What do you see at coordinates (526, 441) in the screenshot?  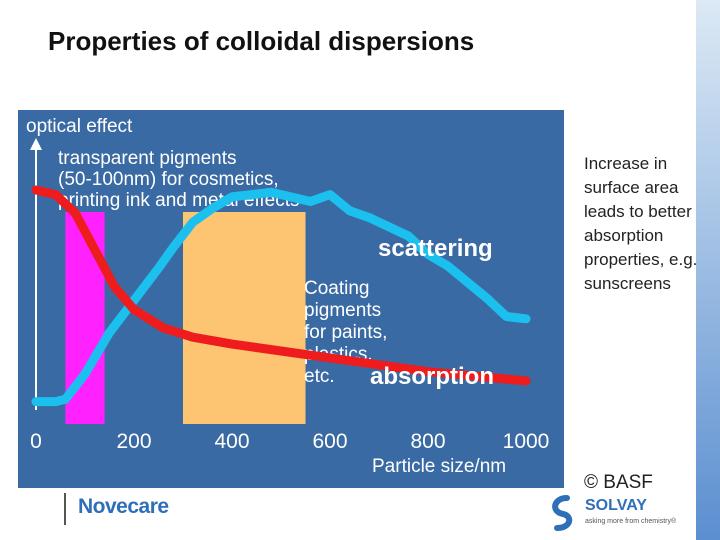 I see `x-tick-label: 1000` at bounding box center [526, 441].